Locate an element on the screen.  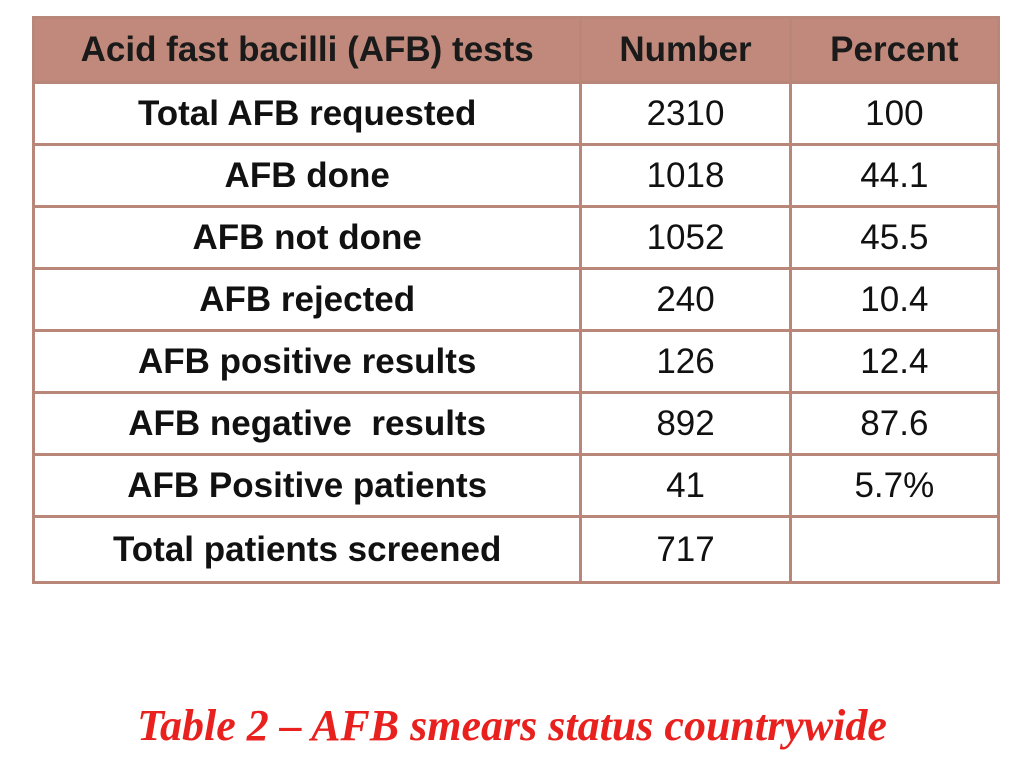
number-cell: 2310 is located at coordinates (685, 113).